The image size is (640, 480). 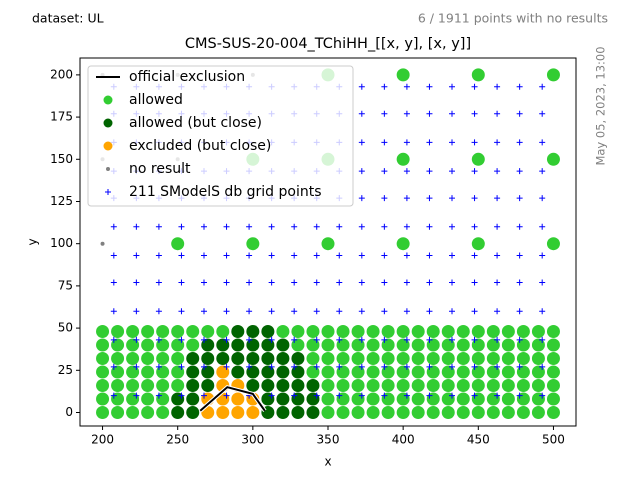 What do you see at coordinates (232, 399) in the screenshot?
I see `exclusion-line` at bounding box center [232, 399].